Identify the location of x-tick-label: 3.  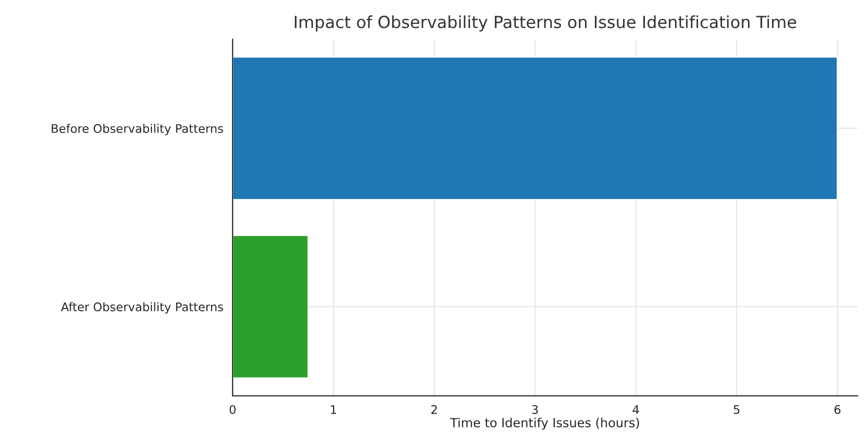
(535, 409).